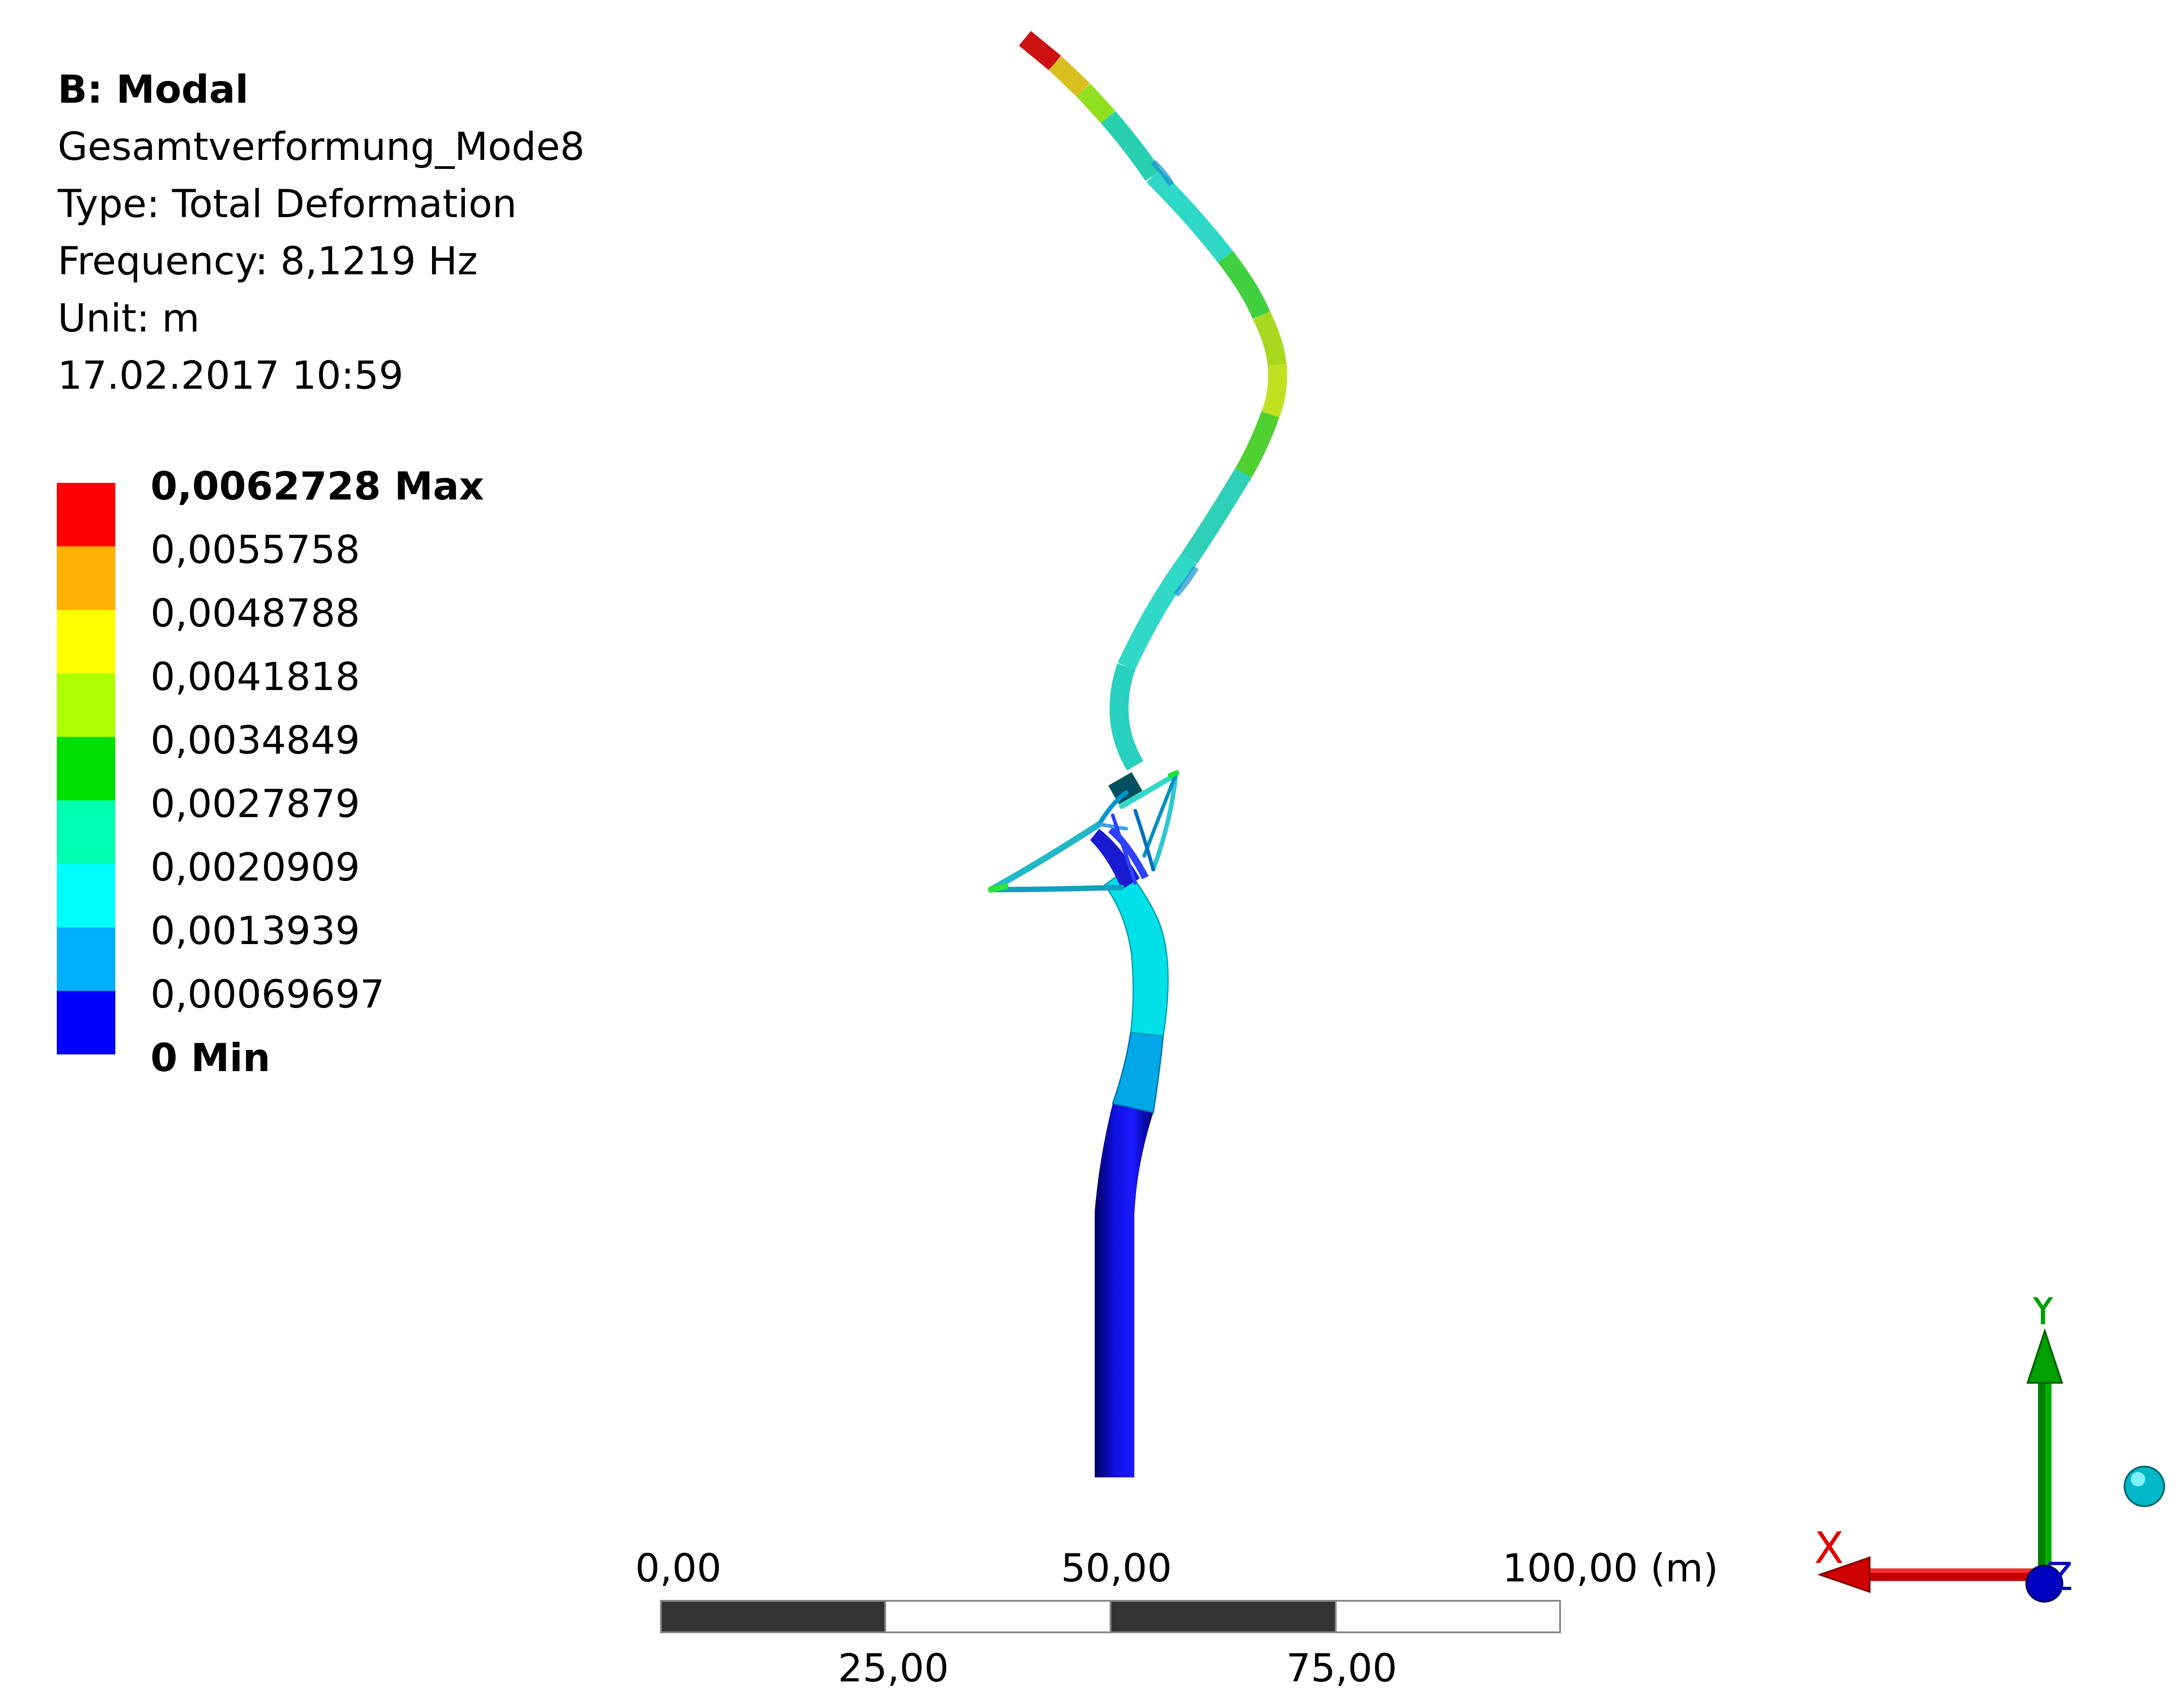  What do you see at coordinates (322, 146) in the screenshot?
I see `result-name: Gesamtverformung_Mode8` at bounding box center [322, 146].